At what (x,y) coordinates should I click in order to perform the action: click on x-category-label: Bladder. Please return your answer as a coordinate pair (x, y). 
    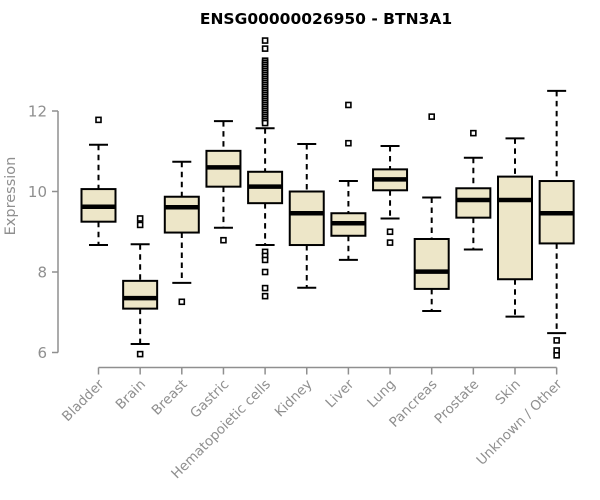
    Looking at the image, I should click on (83, 400).